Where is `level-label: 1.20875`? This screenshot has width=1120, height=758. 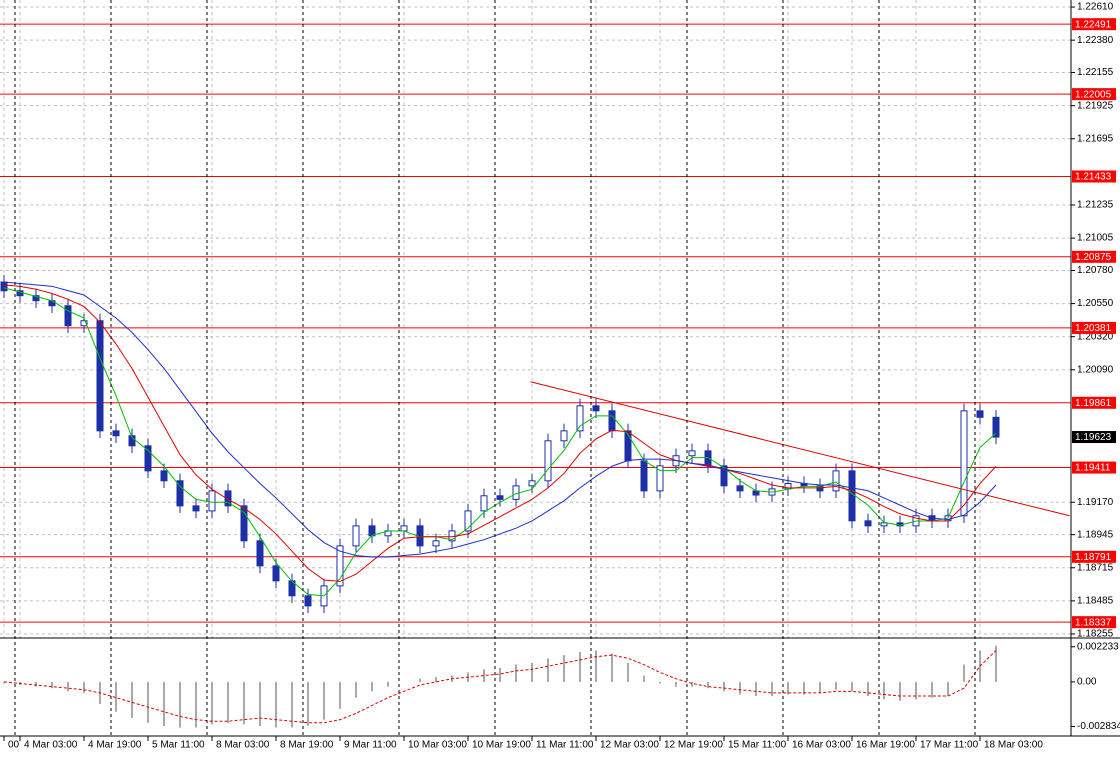
level-label: 1.20875 is located at coordinates (1093, 257).